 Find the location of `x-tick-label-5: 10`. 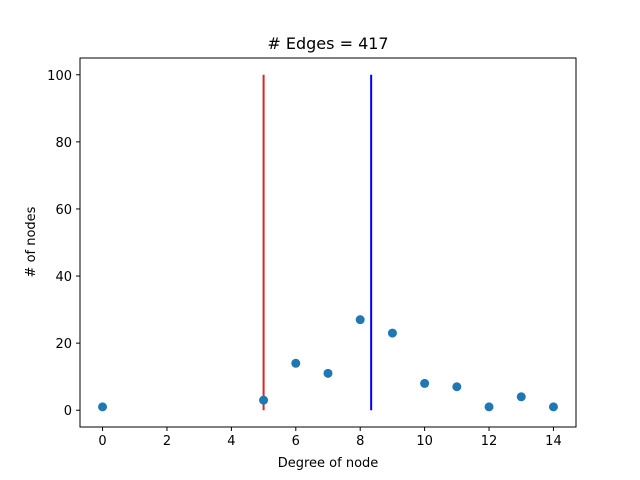

x-tick-label-5: 10 is located at coordinates (424, 441).